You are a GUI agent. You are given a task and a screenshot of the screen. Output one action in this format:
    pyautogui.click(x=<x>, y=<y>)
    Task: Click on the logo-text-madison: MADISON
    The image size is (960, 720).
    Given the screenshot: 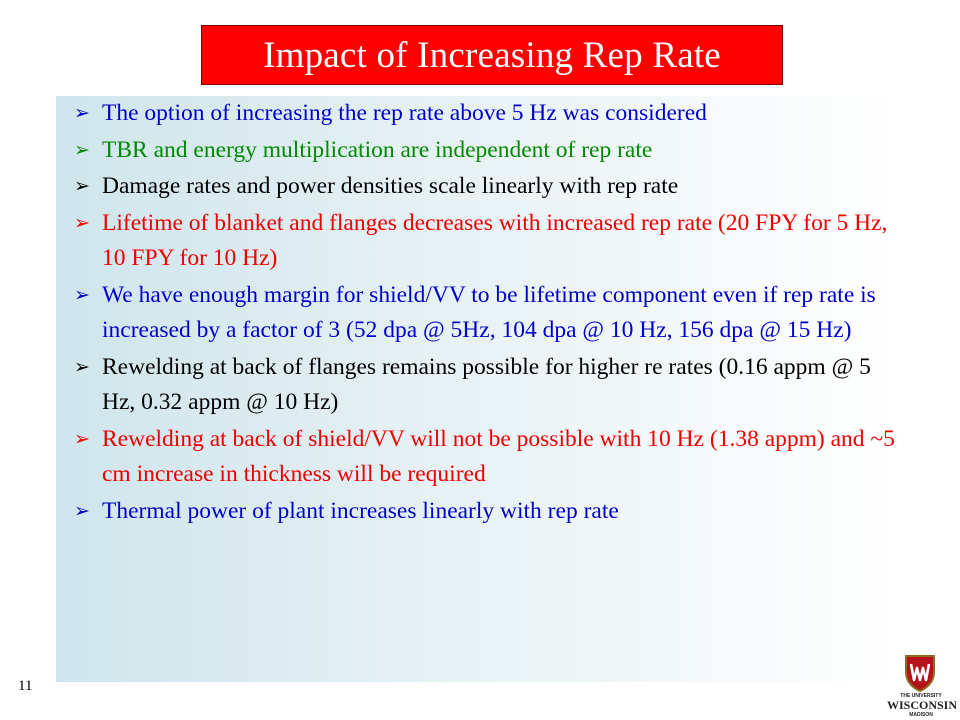 What is the action you would take?
    pyautogui.click(x=921, y=715)
    